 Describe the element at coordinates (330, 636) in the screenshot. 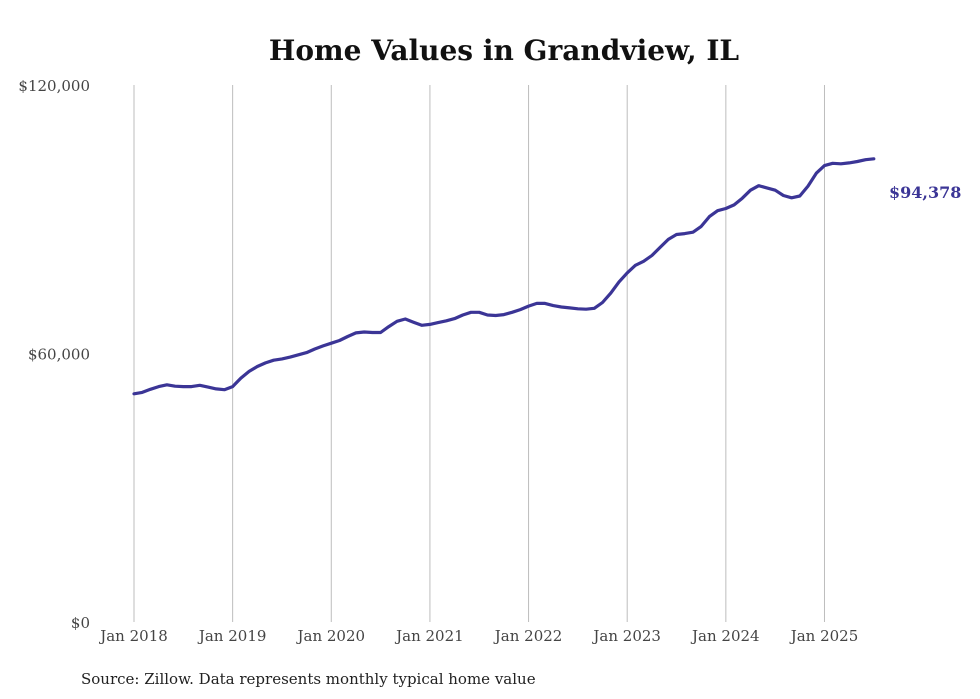

I see `x-tick-label: Jan 2020` at that location.